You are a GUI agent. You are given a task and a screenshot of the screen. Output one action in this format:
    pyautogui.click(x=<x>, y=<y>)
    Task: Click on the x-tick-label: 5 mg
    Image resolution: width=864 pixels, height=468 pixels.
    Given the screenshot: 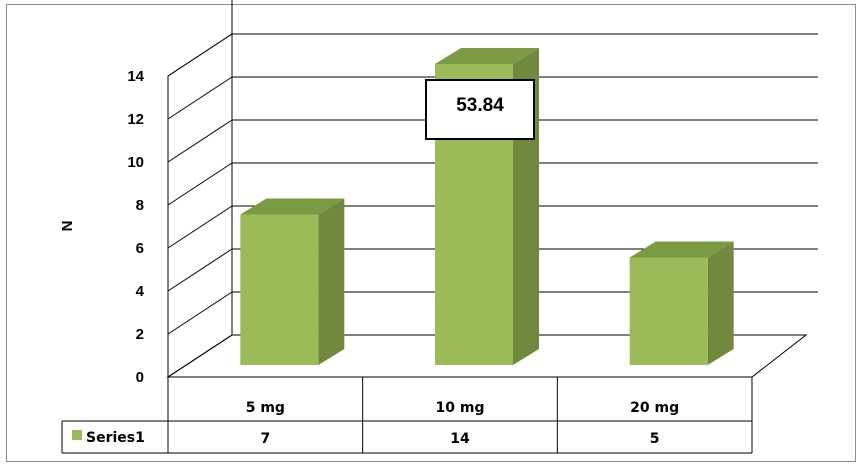 What is the action you would take?
    pyautogui.click(x=265, y=408)
    